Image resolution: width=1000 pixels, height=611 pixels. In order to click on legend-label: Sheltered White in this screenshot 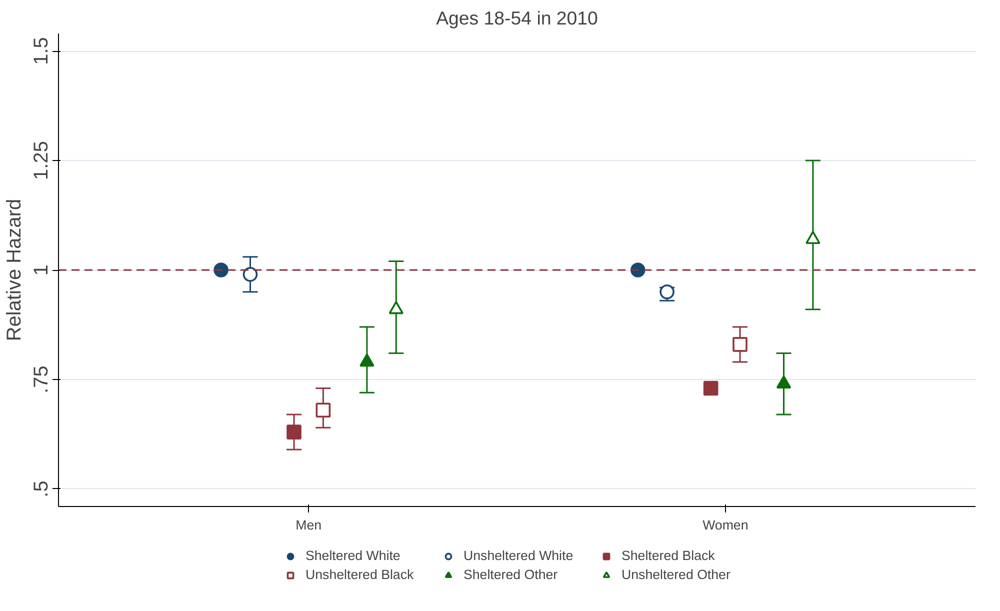, I will do `click(354, 555)`.